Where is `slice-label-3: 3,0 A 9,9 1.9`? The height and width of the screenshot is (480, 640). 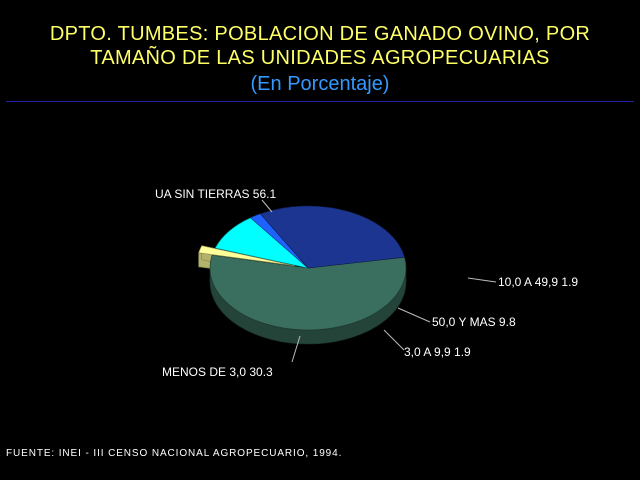 slice-label-3: 3,0 A 9,9 1.9 is located at coordinates (437, 352).